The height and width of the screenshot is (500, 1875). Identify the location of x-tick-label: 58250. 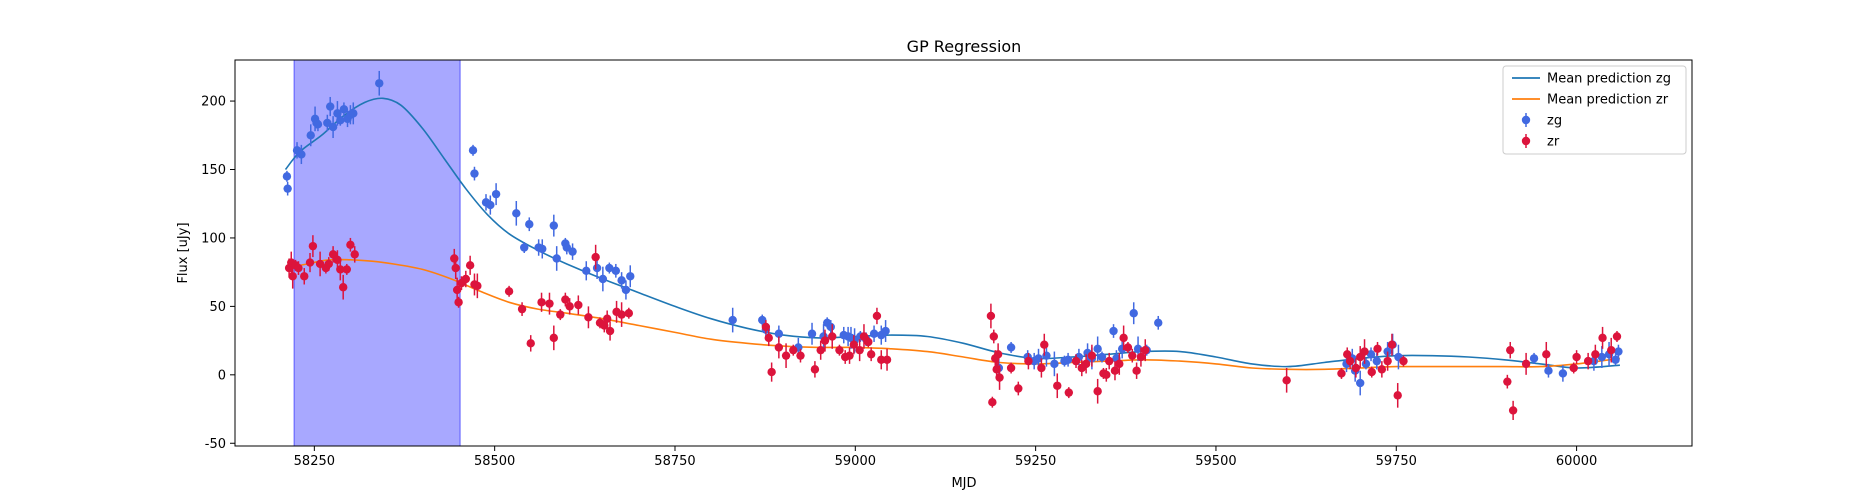
(314, 461).